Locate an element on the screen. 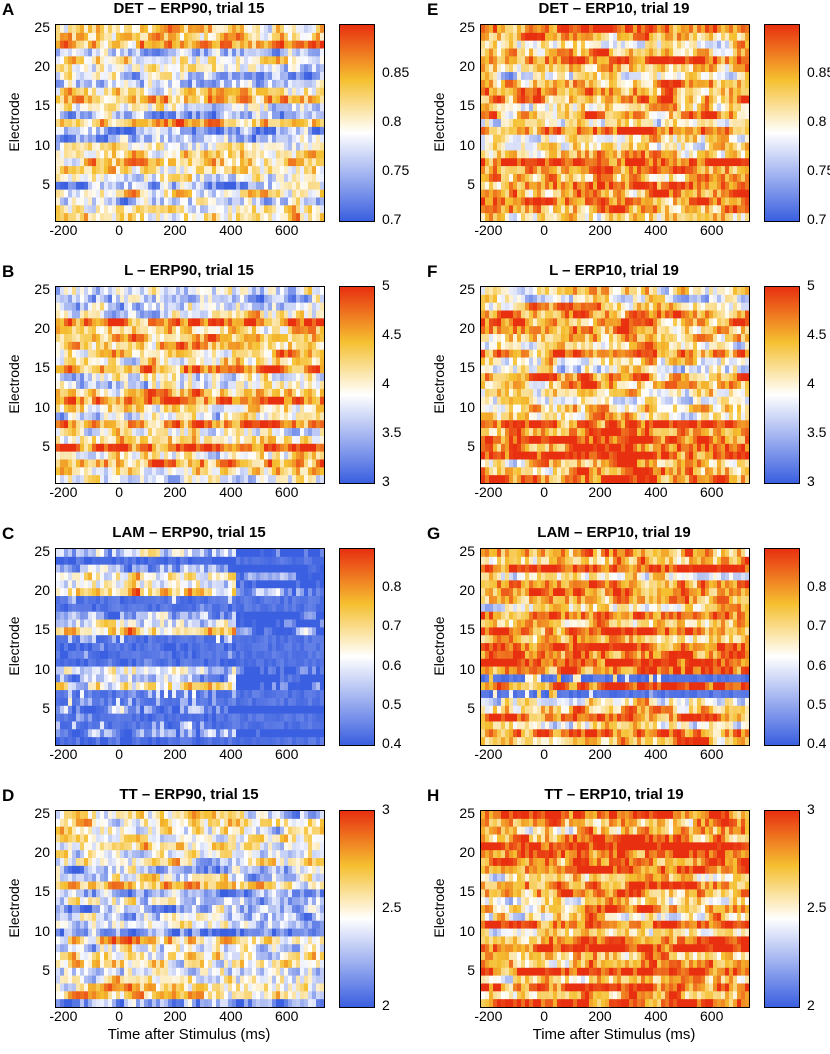 This screenshot has width=830, height=1054. y-tick-label: 15 is located at coordinates (42, 105).